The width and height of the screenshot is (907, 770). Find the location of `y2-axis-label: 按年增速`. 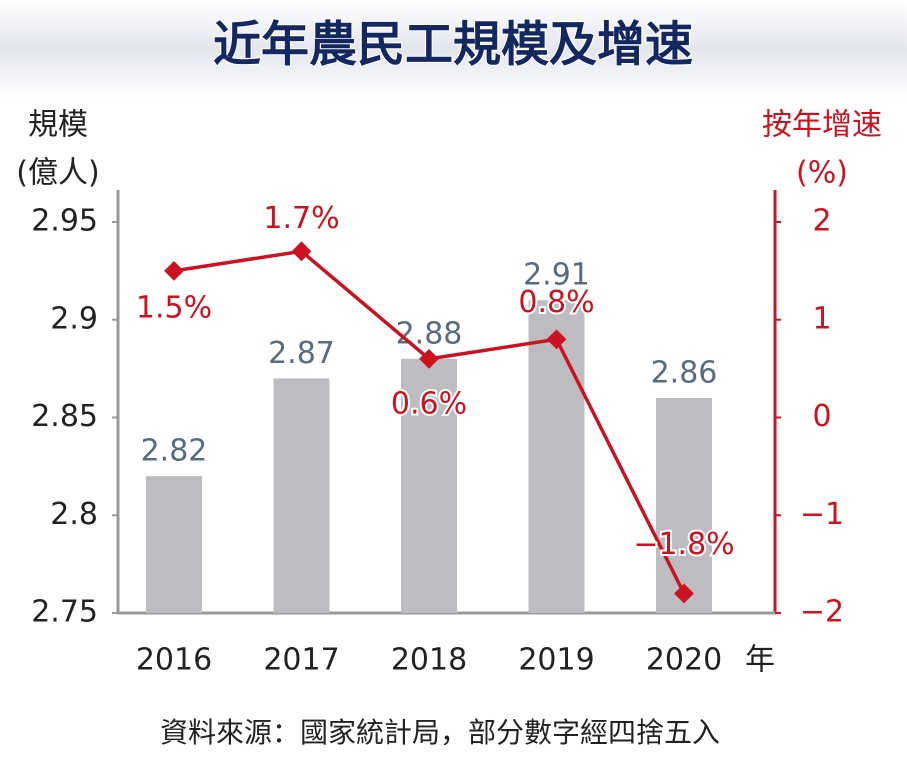

y2-axis-label: 按年增速 is located at coordinates (822, 125).